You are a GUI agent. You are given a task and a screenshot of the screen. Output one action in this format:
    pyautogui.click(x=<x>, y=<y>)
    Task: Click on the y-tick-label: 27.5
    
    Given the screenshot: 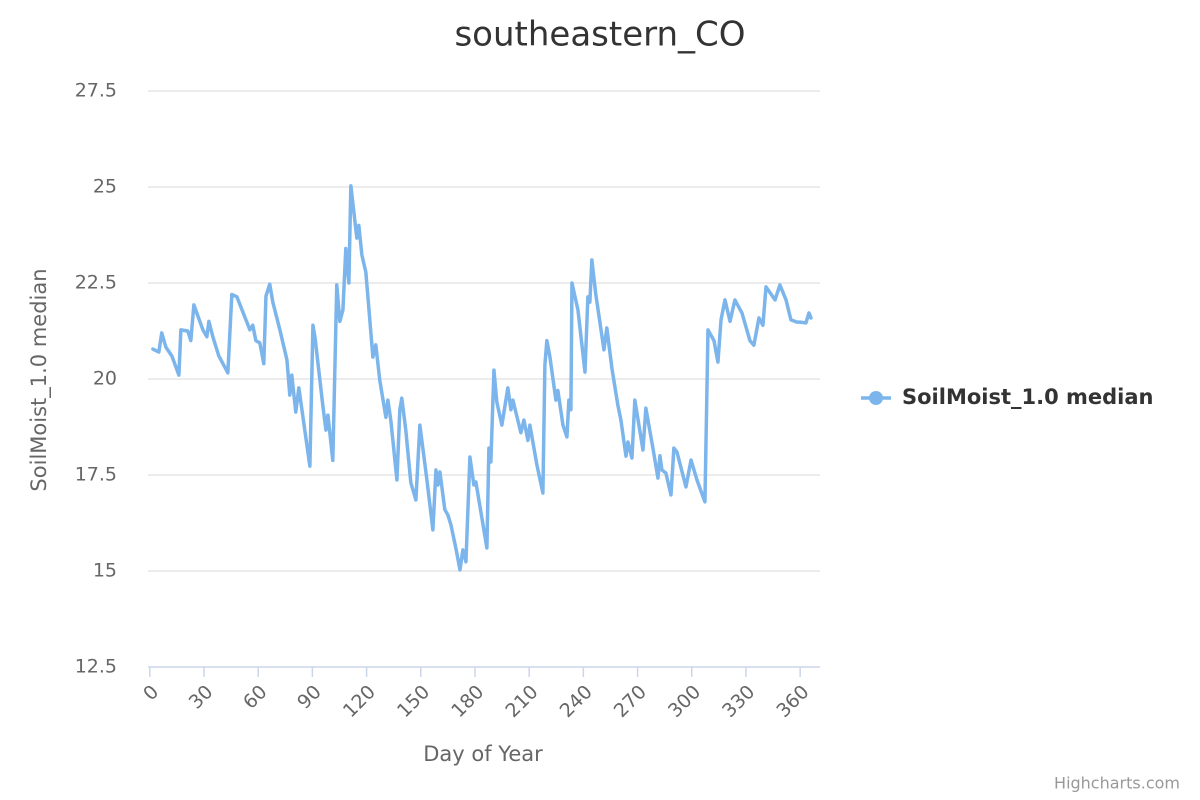 What is the action you would take?
    pyautogui.click(x=96, y=91)
    